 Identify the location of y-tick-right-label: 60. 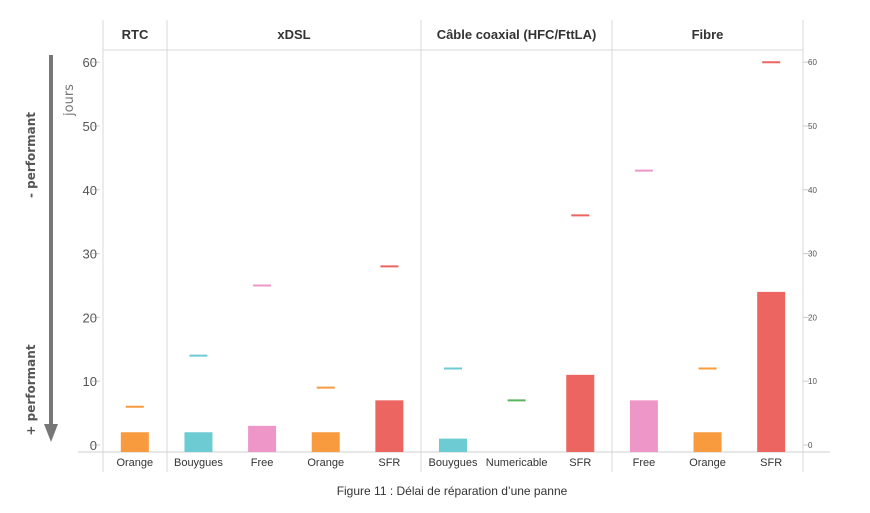
(812, 62).